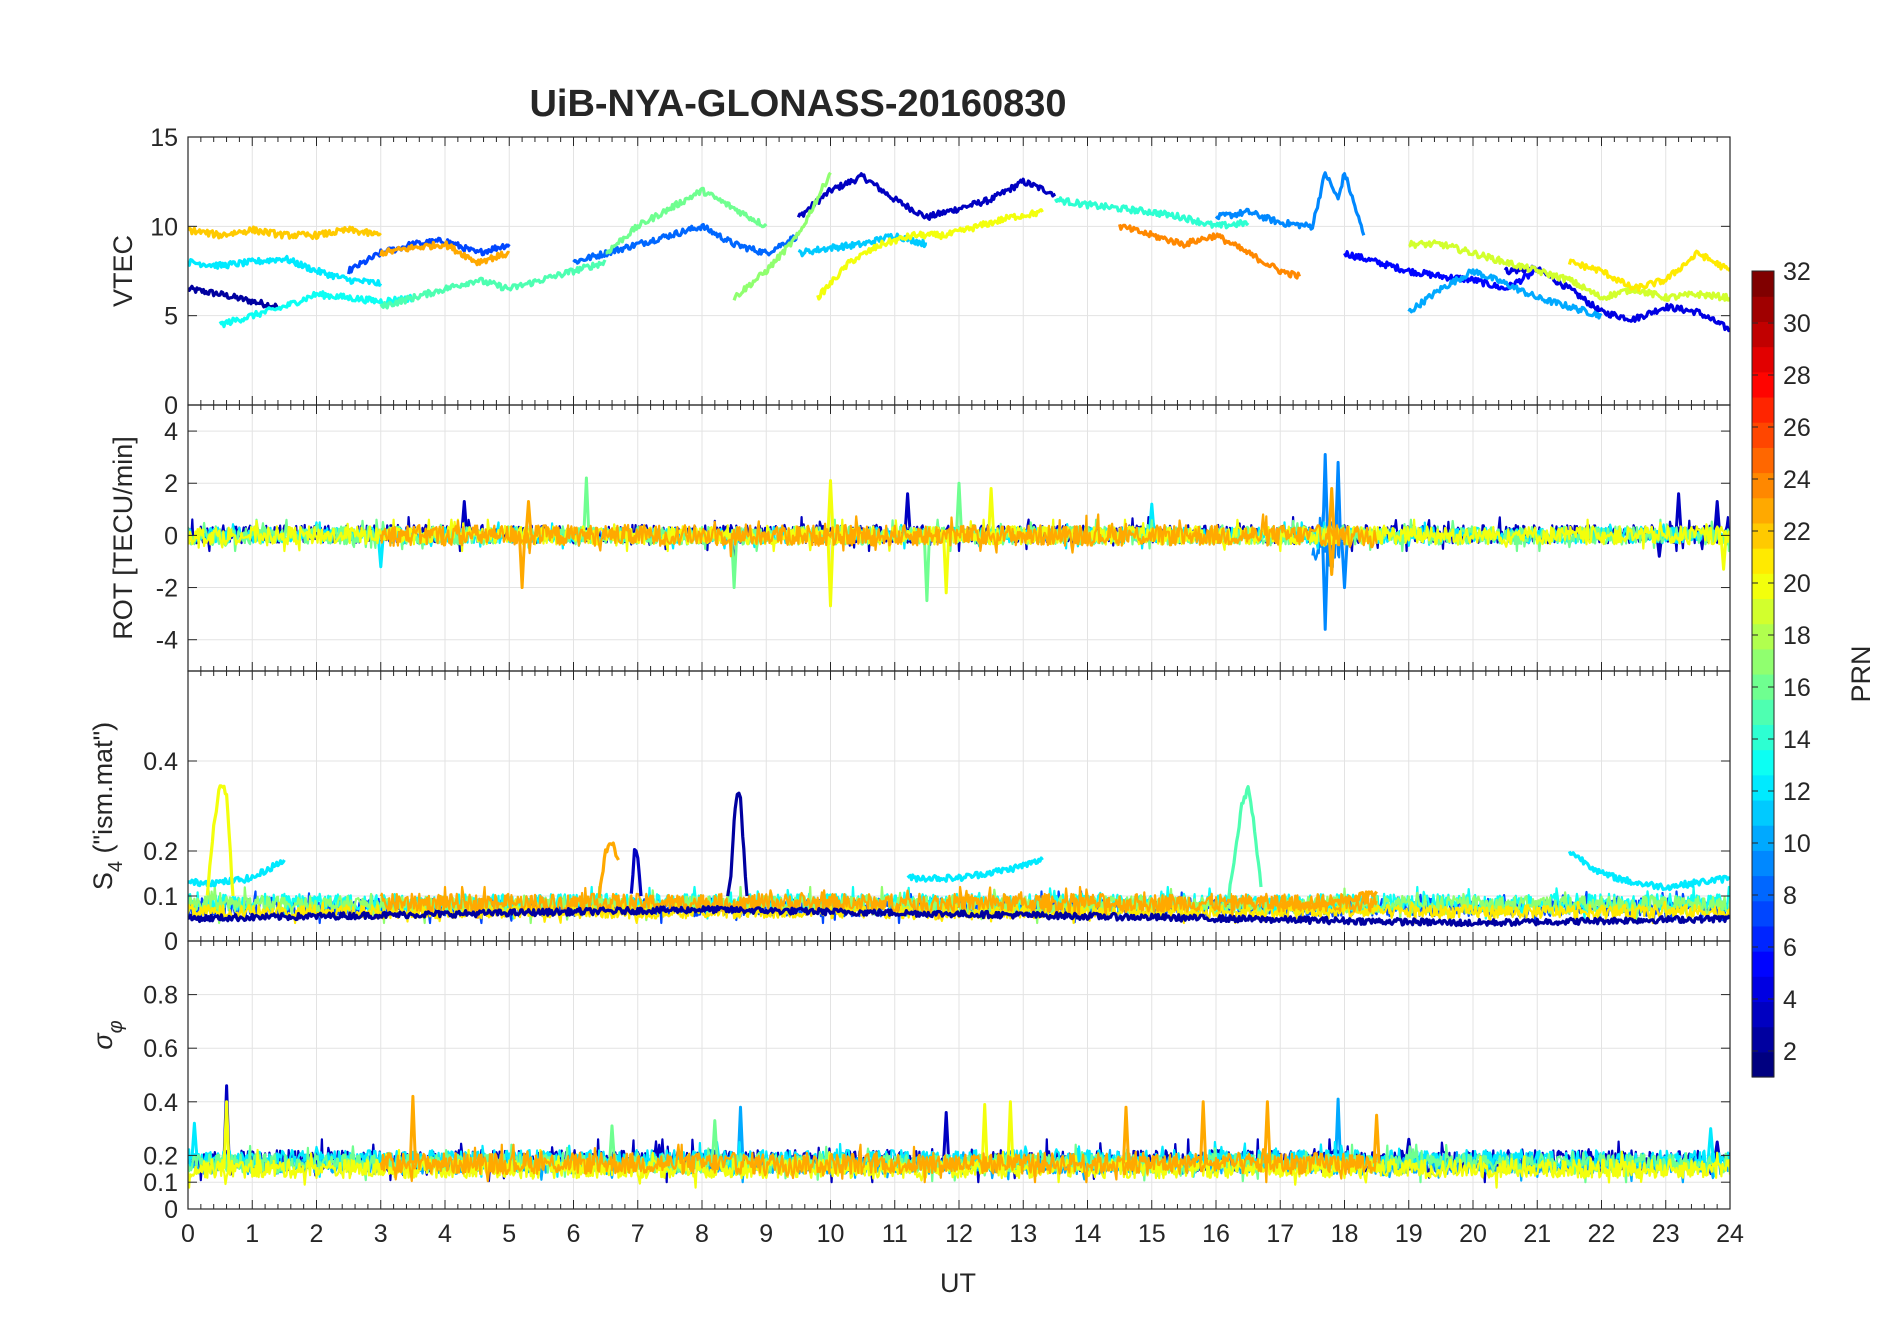 This screenshot has width=1902, height=1330. Describe the element at coordinates (1666, 1234) in the screenshot. I see `x-tick-label: 23` at that location.